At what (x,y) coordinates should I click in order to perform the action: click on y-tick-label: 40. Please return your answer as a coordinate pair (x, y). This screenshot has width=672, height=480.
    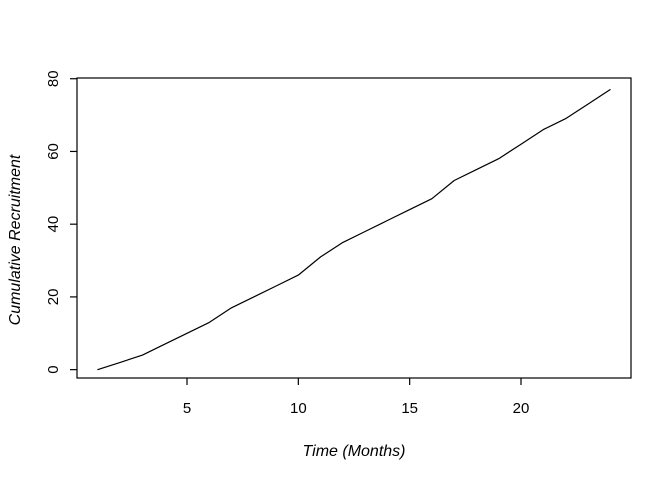
    Looking at the image, I should click on (53, 224).